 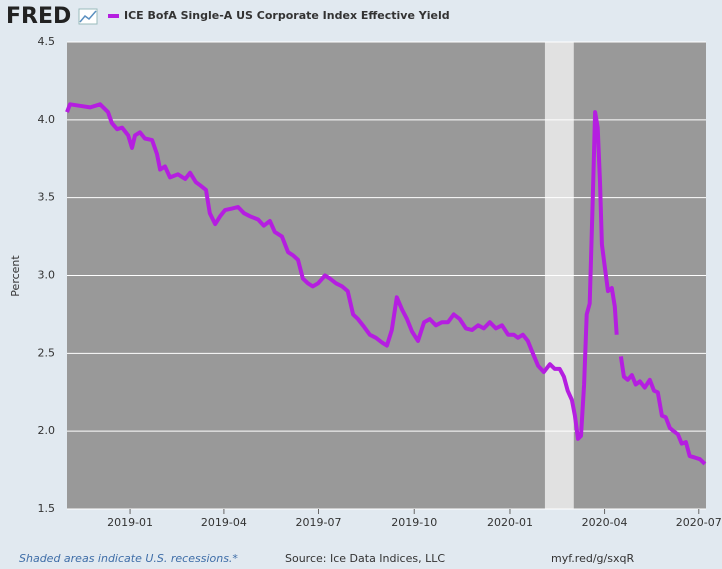 What do you see at coordinates (510, 522) in the screenshot?
I see `x-tick-label: 2020-01` at bounding box center [510, 522].